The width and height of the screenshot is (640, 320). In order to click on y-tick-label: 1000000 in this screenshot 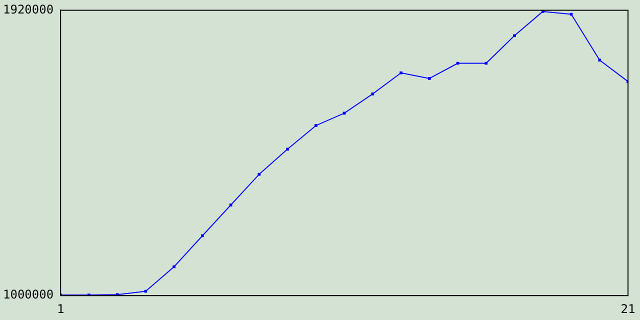, I will do `click(28, 295)`.